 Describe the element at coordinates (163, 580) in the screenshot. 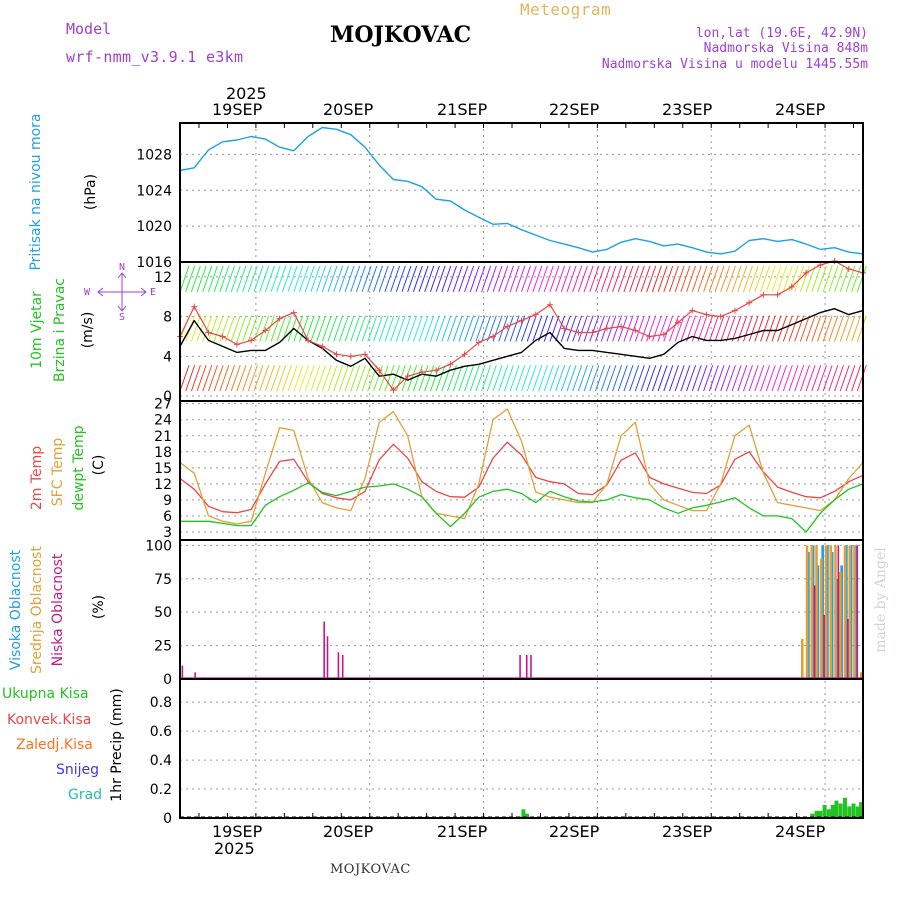

I see `cloud-ytick-label: 75` at that location.